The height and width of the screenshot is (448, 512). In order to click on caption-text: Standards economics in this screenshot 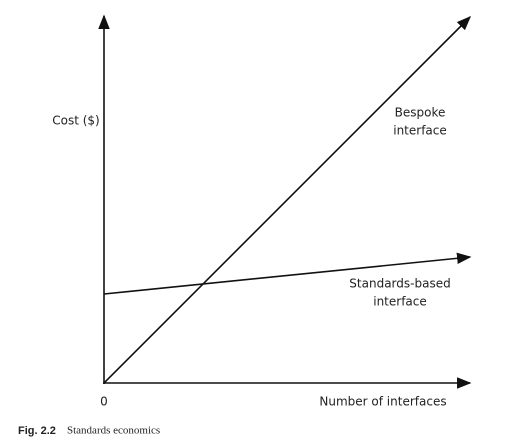, I will do `click(113, 431)`.